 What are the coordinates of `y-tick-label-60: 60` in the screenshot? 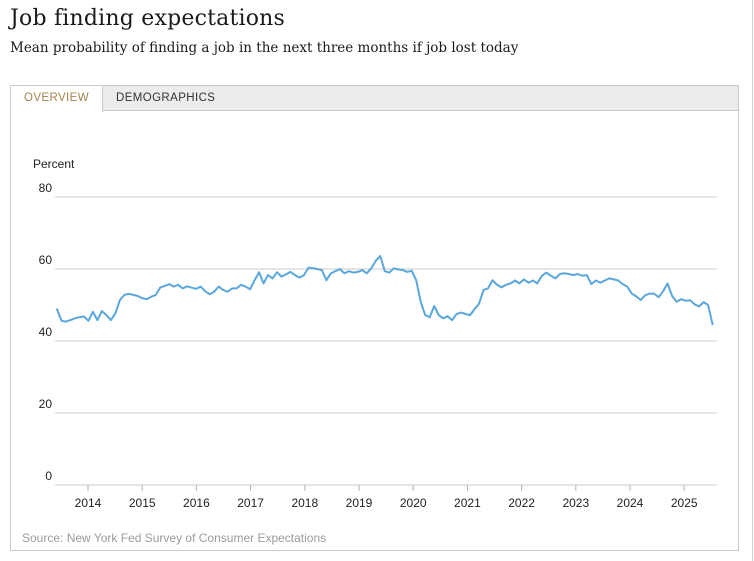 It's located at (46, 260).